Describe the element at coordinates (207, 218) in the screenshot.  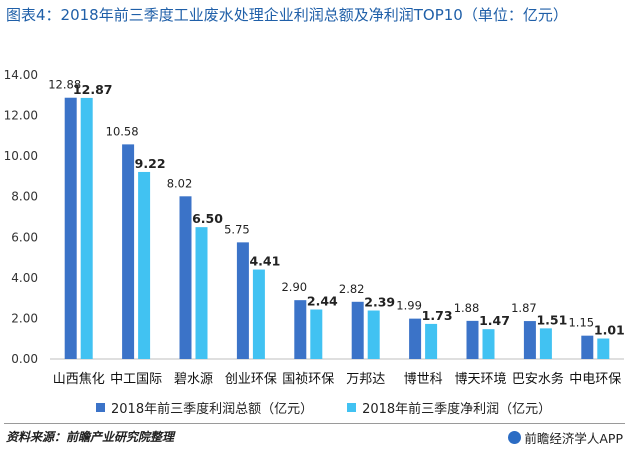
I see `value-label-net-profit: 6.50` at that location.